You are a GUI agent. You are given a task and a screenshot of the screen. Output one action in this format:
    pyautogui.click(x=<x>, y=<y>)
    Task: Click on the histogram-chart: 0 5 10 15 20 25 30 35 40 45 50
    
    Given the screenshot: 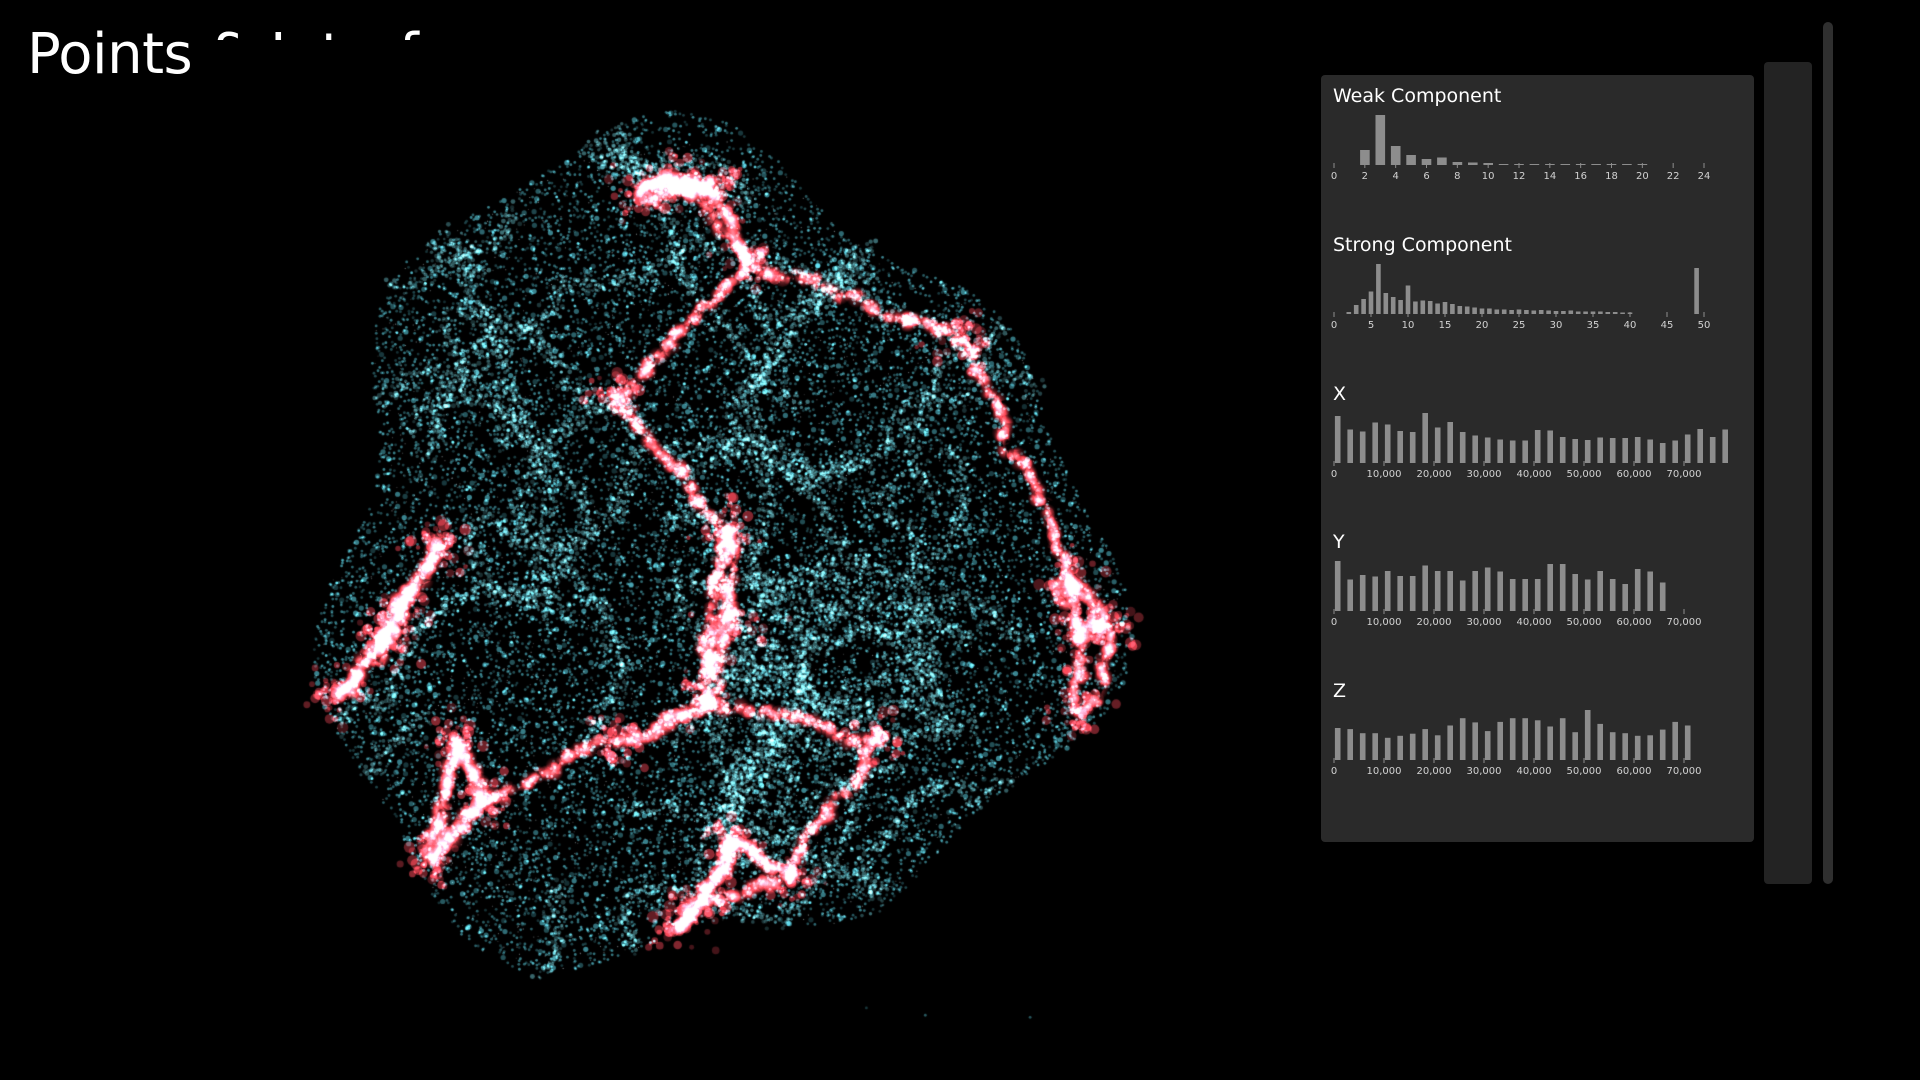 What is the action you would take?
    pyautogui.click(x=1537, y=300)
    